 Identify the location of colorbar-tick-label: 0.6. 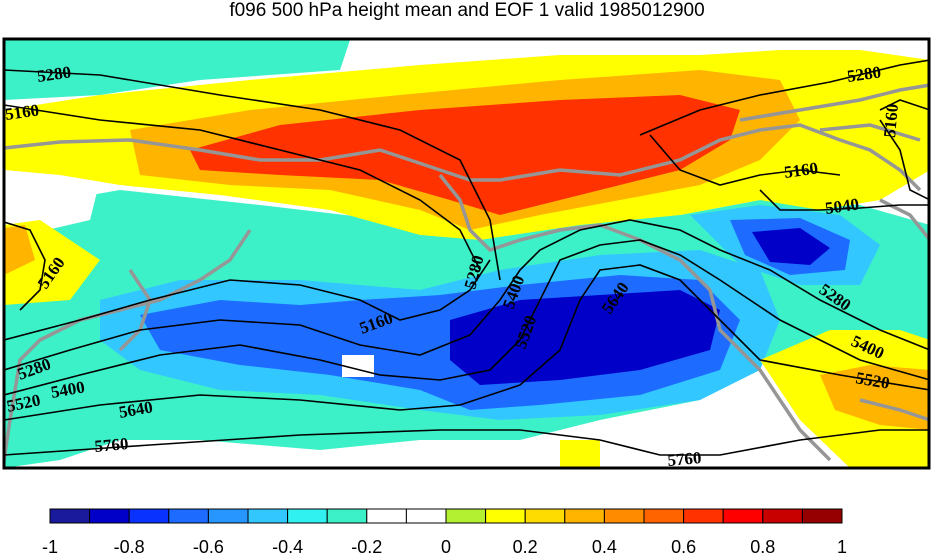
(684, 547).